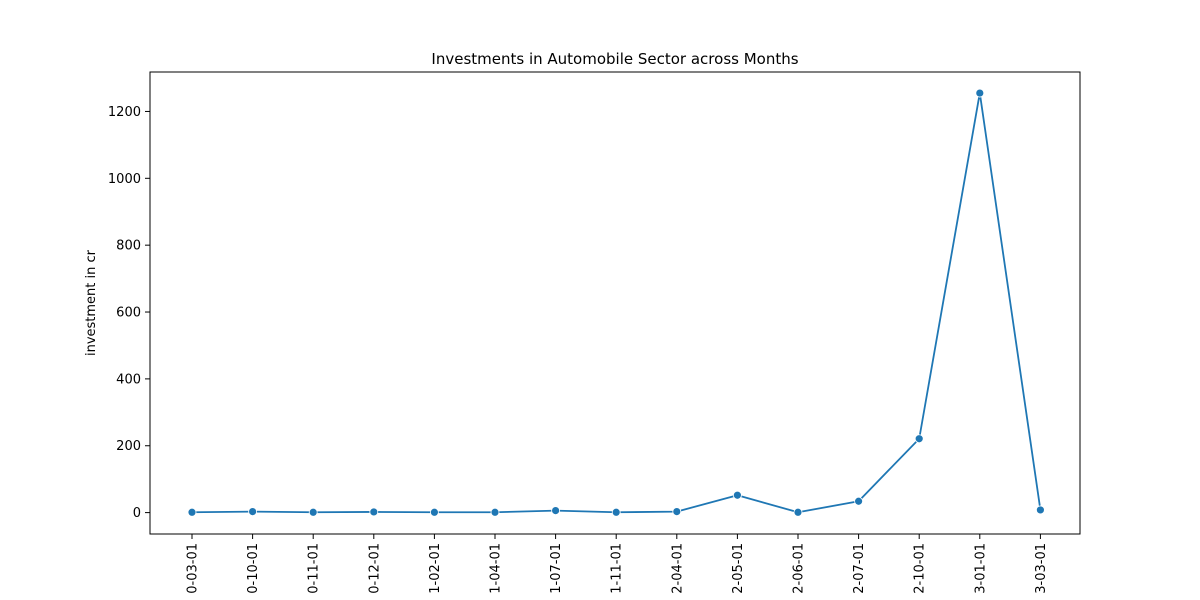 The height and width of the screenshot is (600, 1200). What do you see at coordinates (859, 568) in the screenshot?
I see `x-tick-label: 2-07-01` at bounding box center [859, 568].